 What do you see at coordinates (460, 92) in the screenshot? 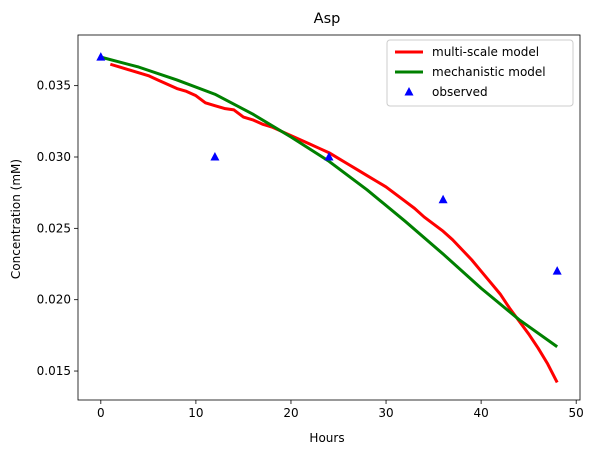
I see `legend-label: observed` at bounding box center [460, 92].